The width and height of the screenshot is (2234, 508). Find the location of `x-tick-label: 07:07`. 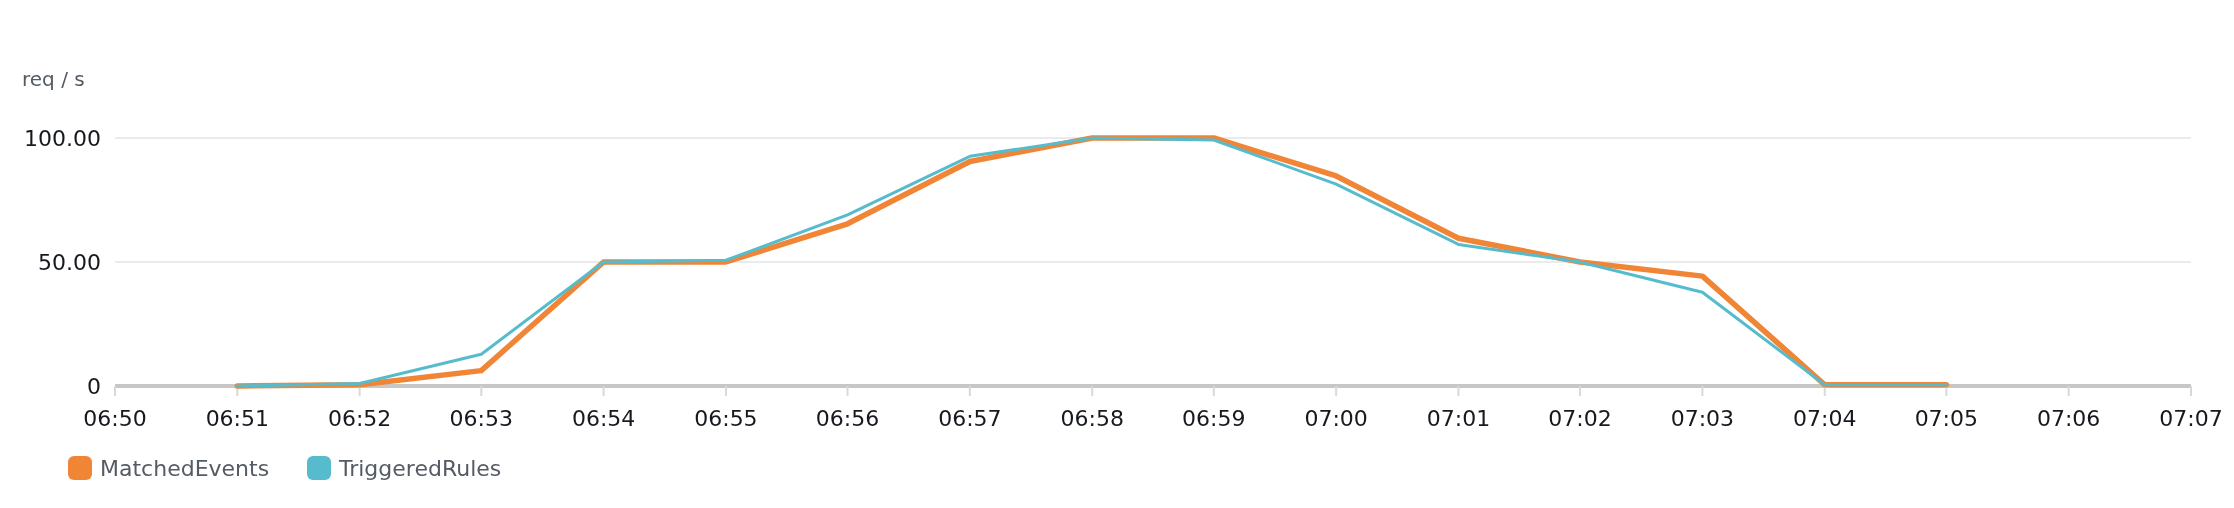

x-tick-label: 07:07 is located at coordinates (2191, 418).